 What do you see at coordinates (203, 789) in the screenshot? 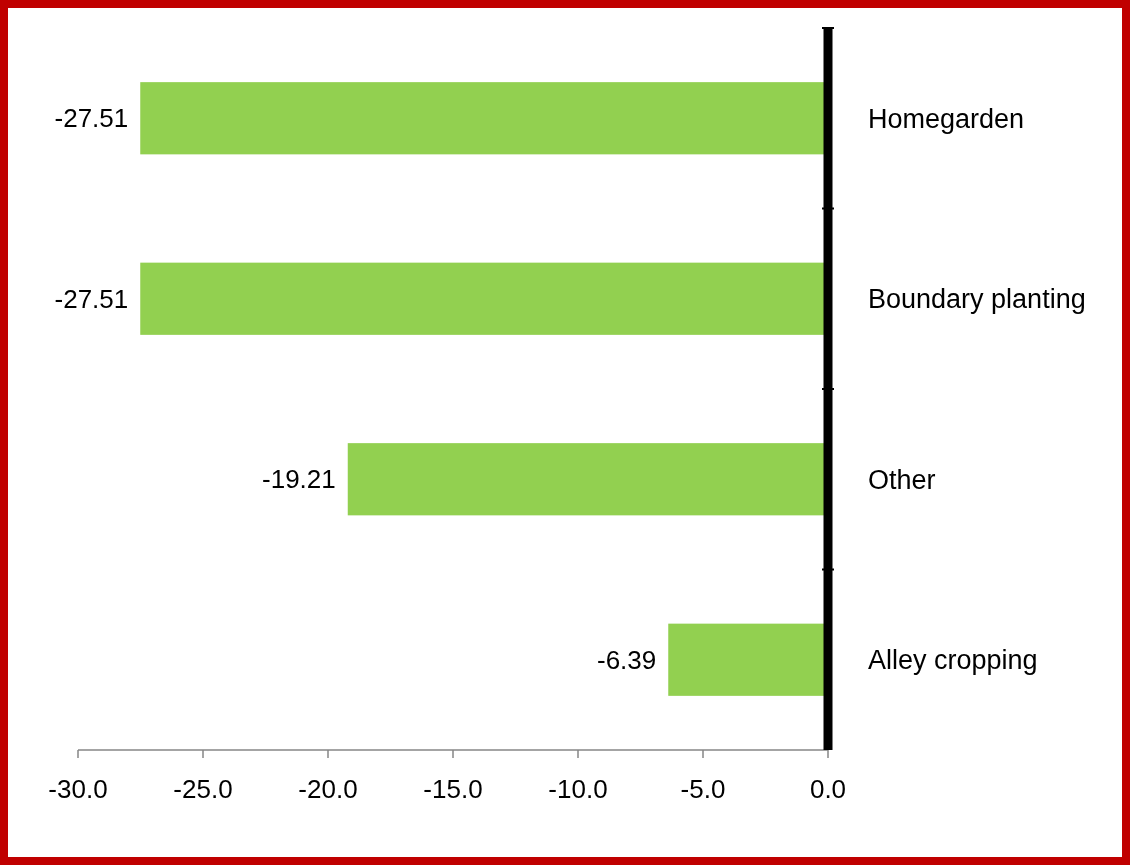
I see `x-tick-label: -25.0` at bounding box center [203, 789].